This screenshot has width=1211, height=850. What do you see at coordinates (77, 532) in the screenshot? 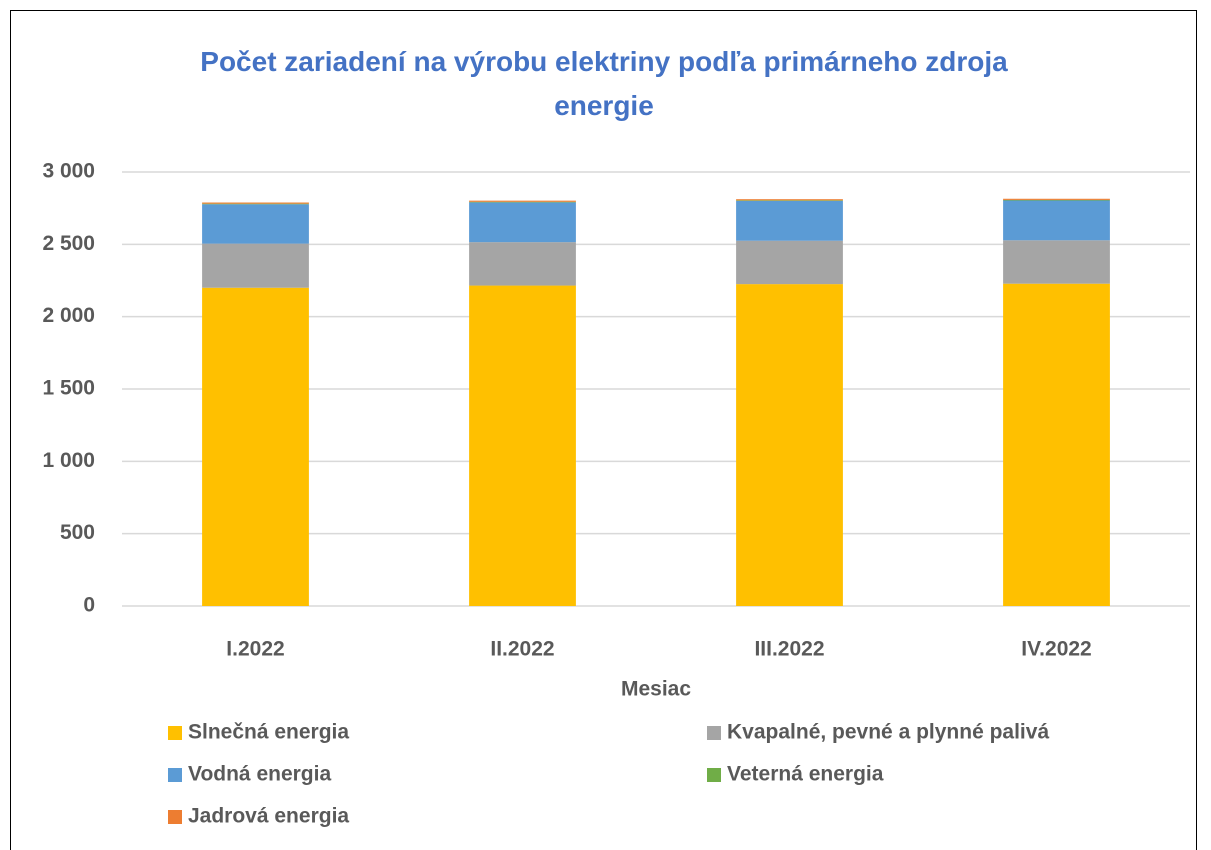
I see `y-tick-label: 500` at bounding box center [77, 532].